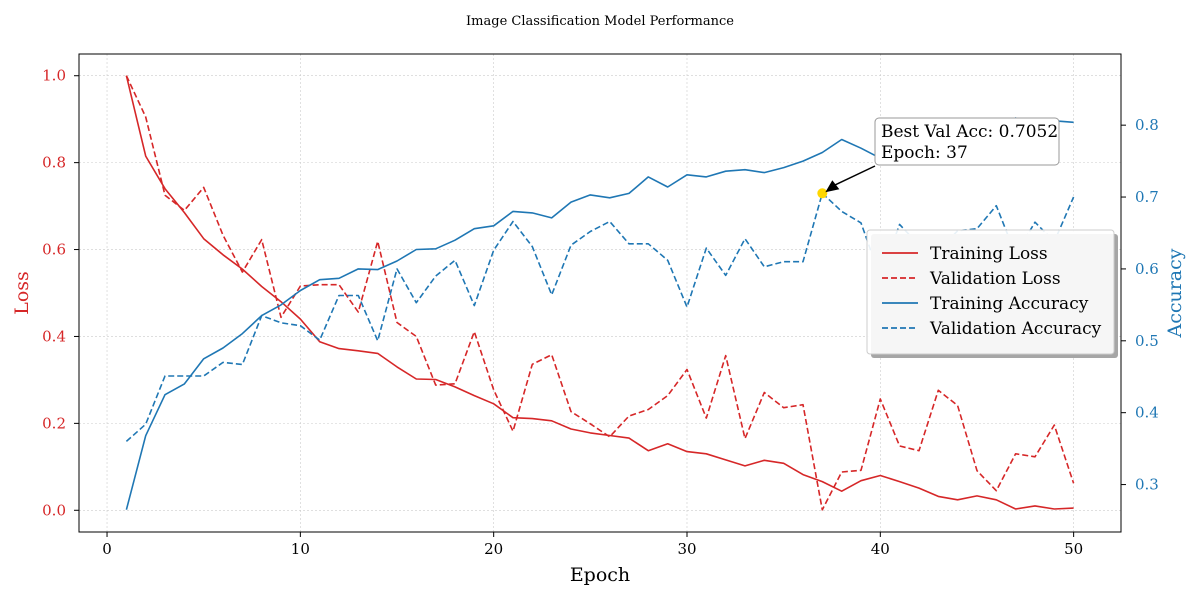 This screenshot has width=1200, height=600. I want to click on y-right-tick-label: 0.5, so click(1147, 341).